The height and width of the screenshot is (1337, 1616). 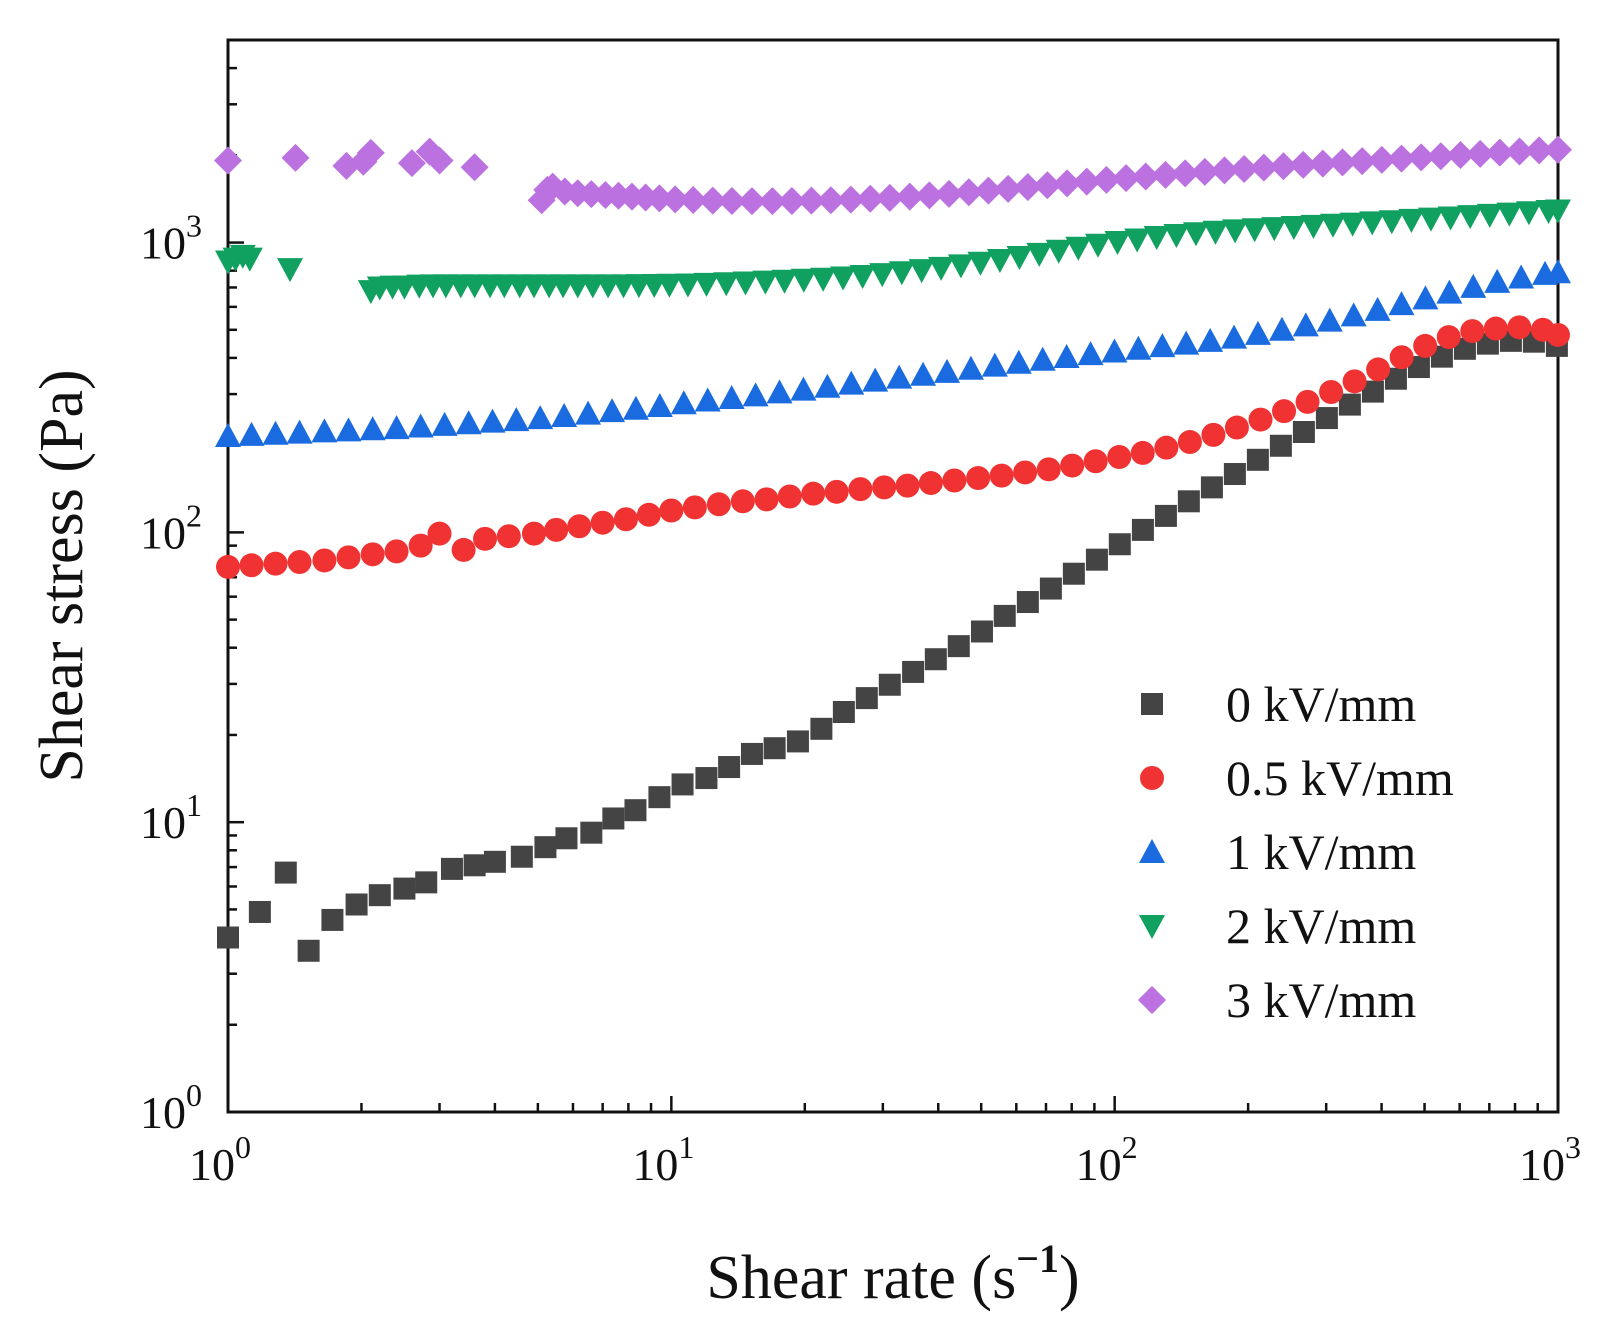 What do you see at coordinates (171, 817) in the screenshot?
I see `y-tick-label: 101` at bounding box center [171, 817].